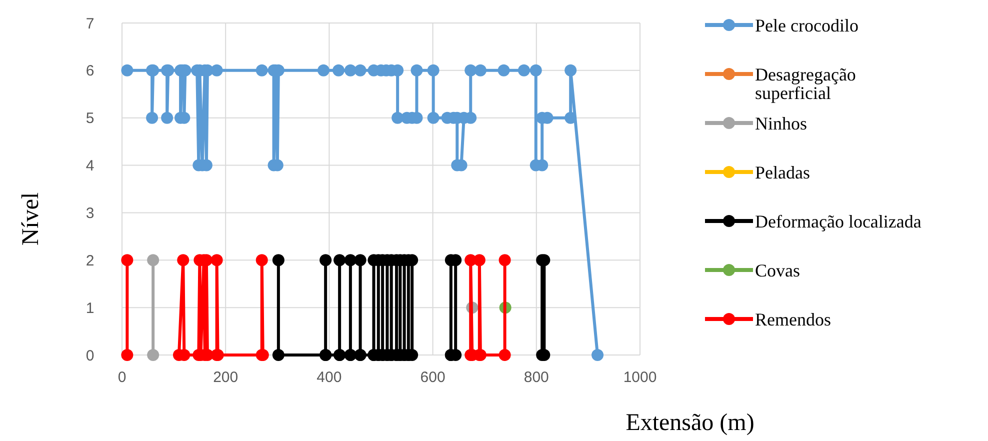 The width and height of the screenshot is (988, 441). I want to click on y-tick-label: 1, so click(90, 308).